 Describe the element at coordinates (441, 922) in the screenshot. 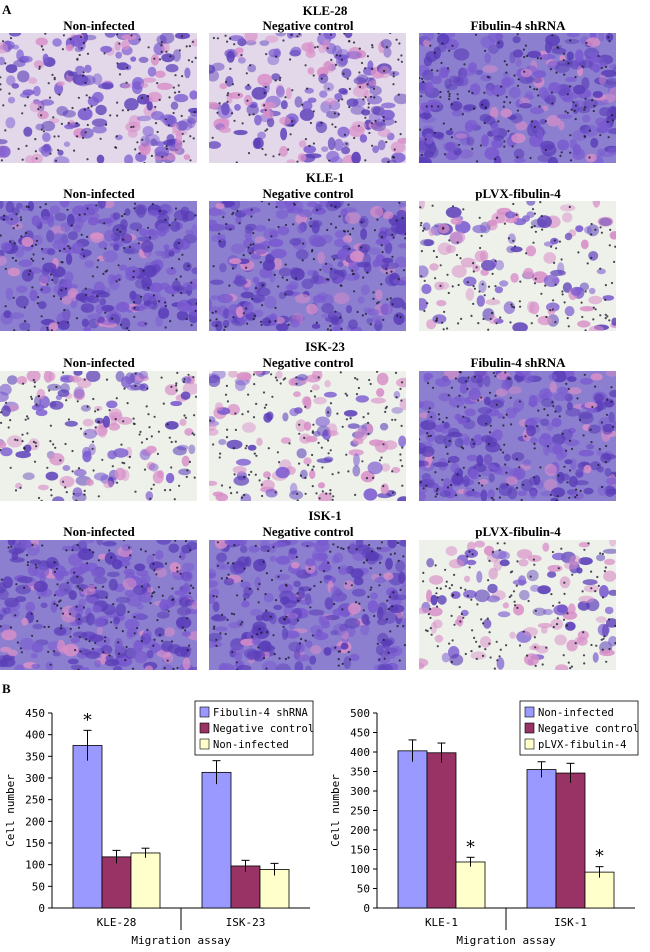

I see `category-label: KLE-1` at that location.